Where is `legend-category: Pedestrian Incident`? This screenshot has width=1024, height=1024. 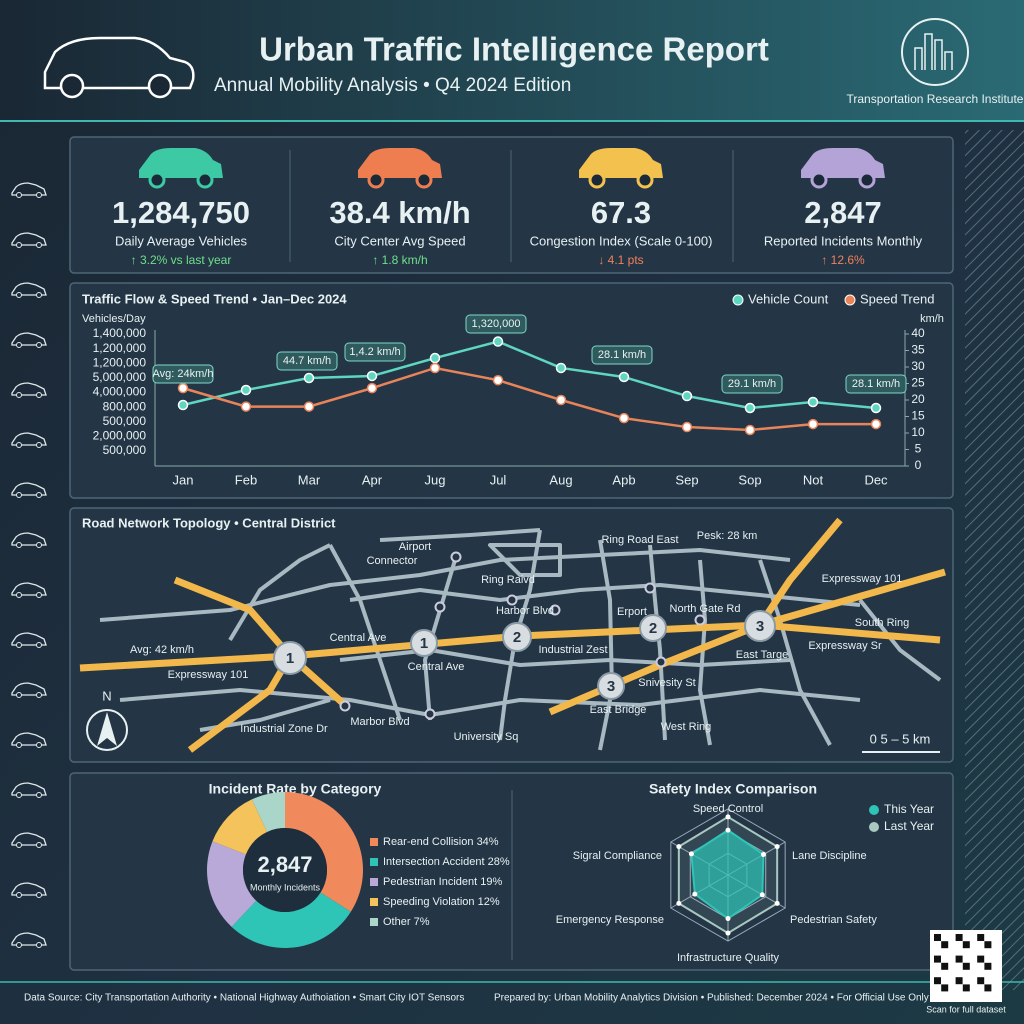 legend-category: Pedestrian Incident is located at coordinates (430, 882).